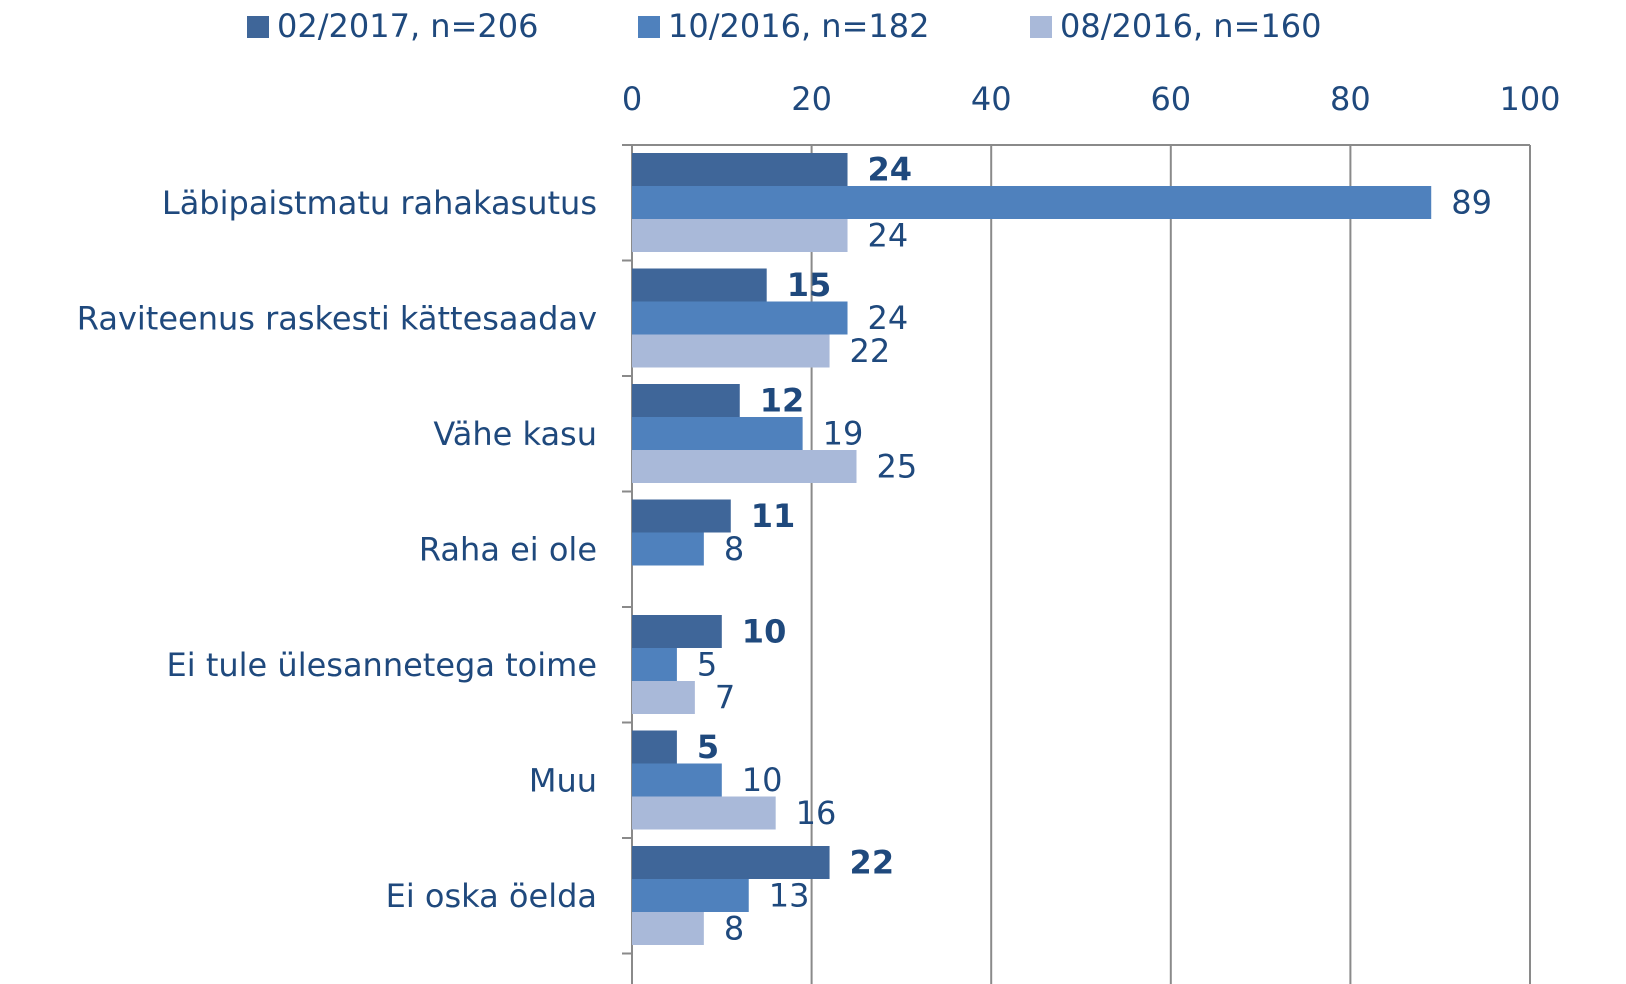 The width and height of the screenshot is (1626, 984). Describe the element at coordinates (1471, 203) in the screenshot. I see `data-label: 89` at that location.